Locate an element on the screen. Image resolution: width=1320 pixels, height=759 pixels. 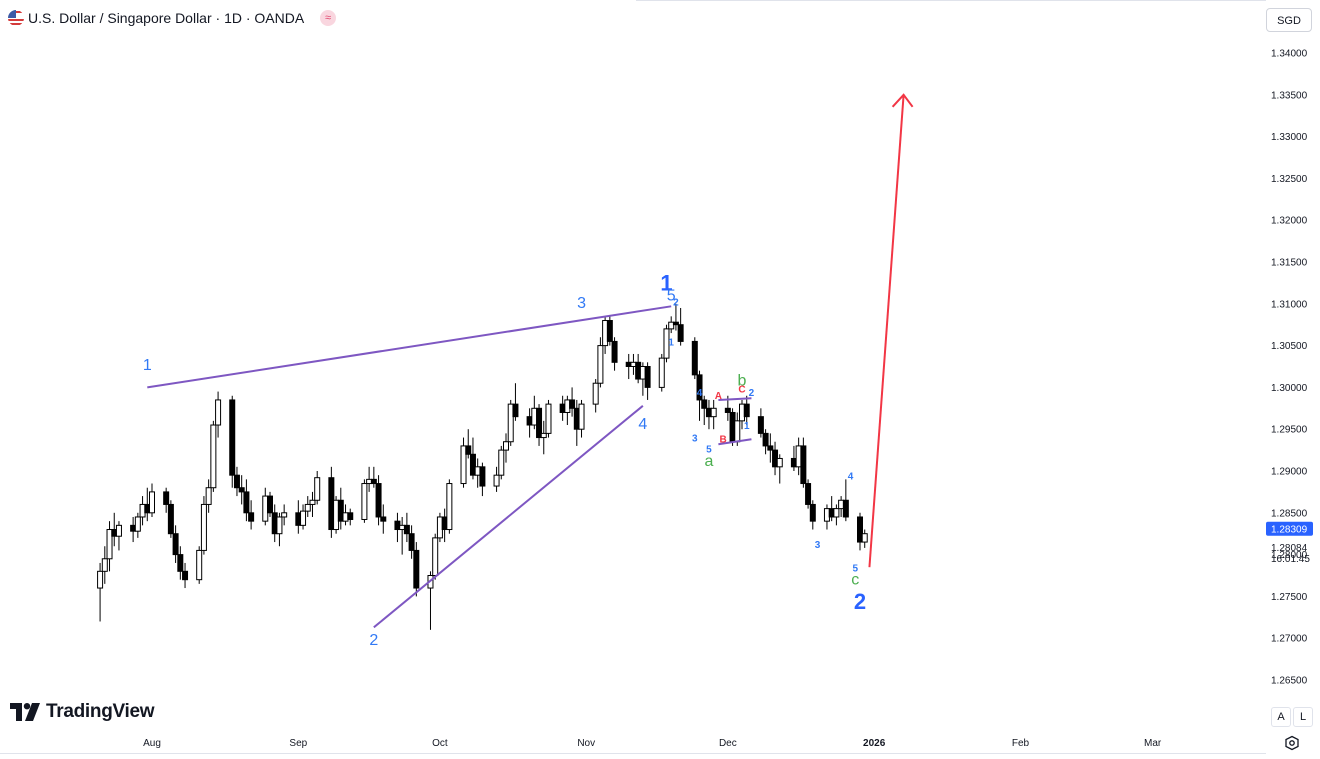
time-tick-label: Sep is located at coordinates (298, 743).